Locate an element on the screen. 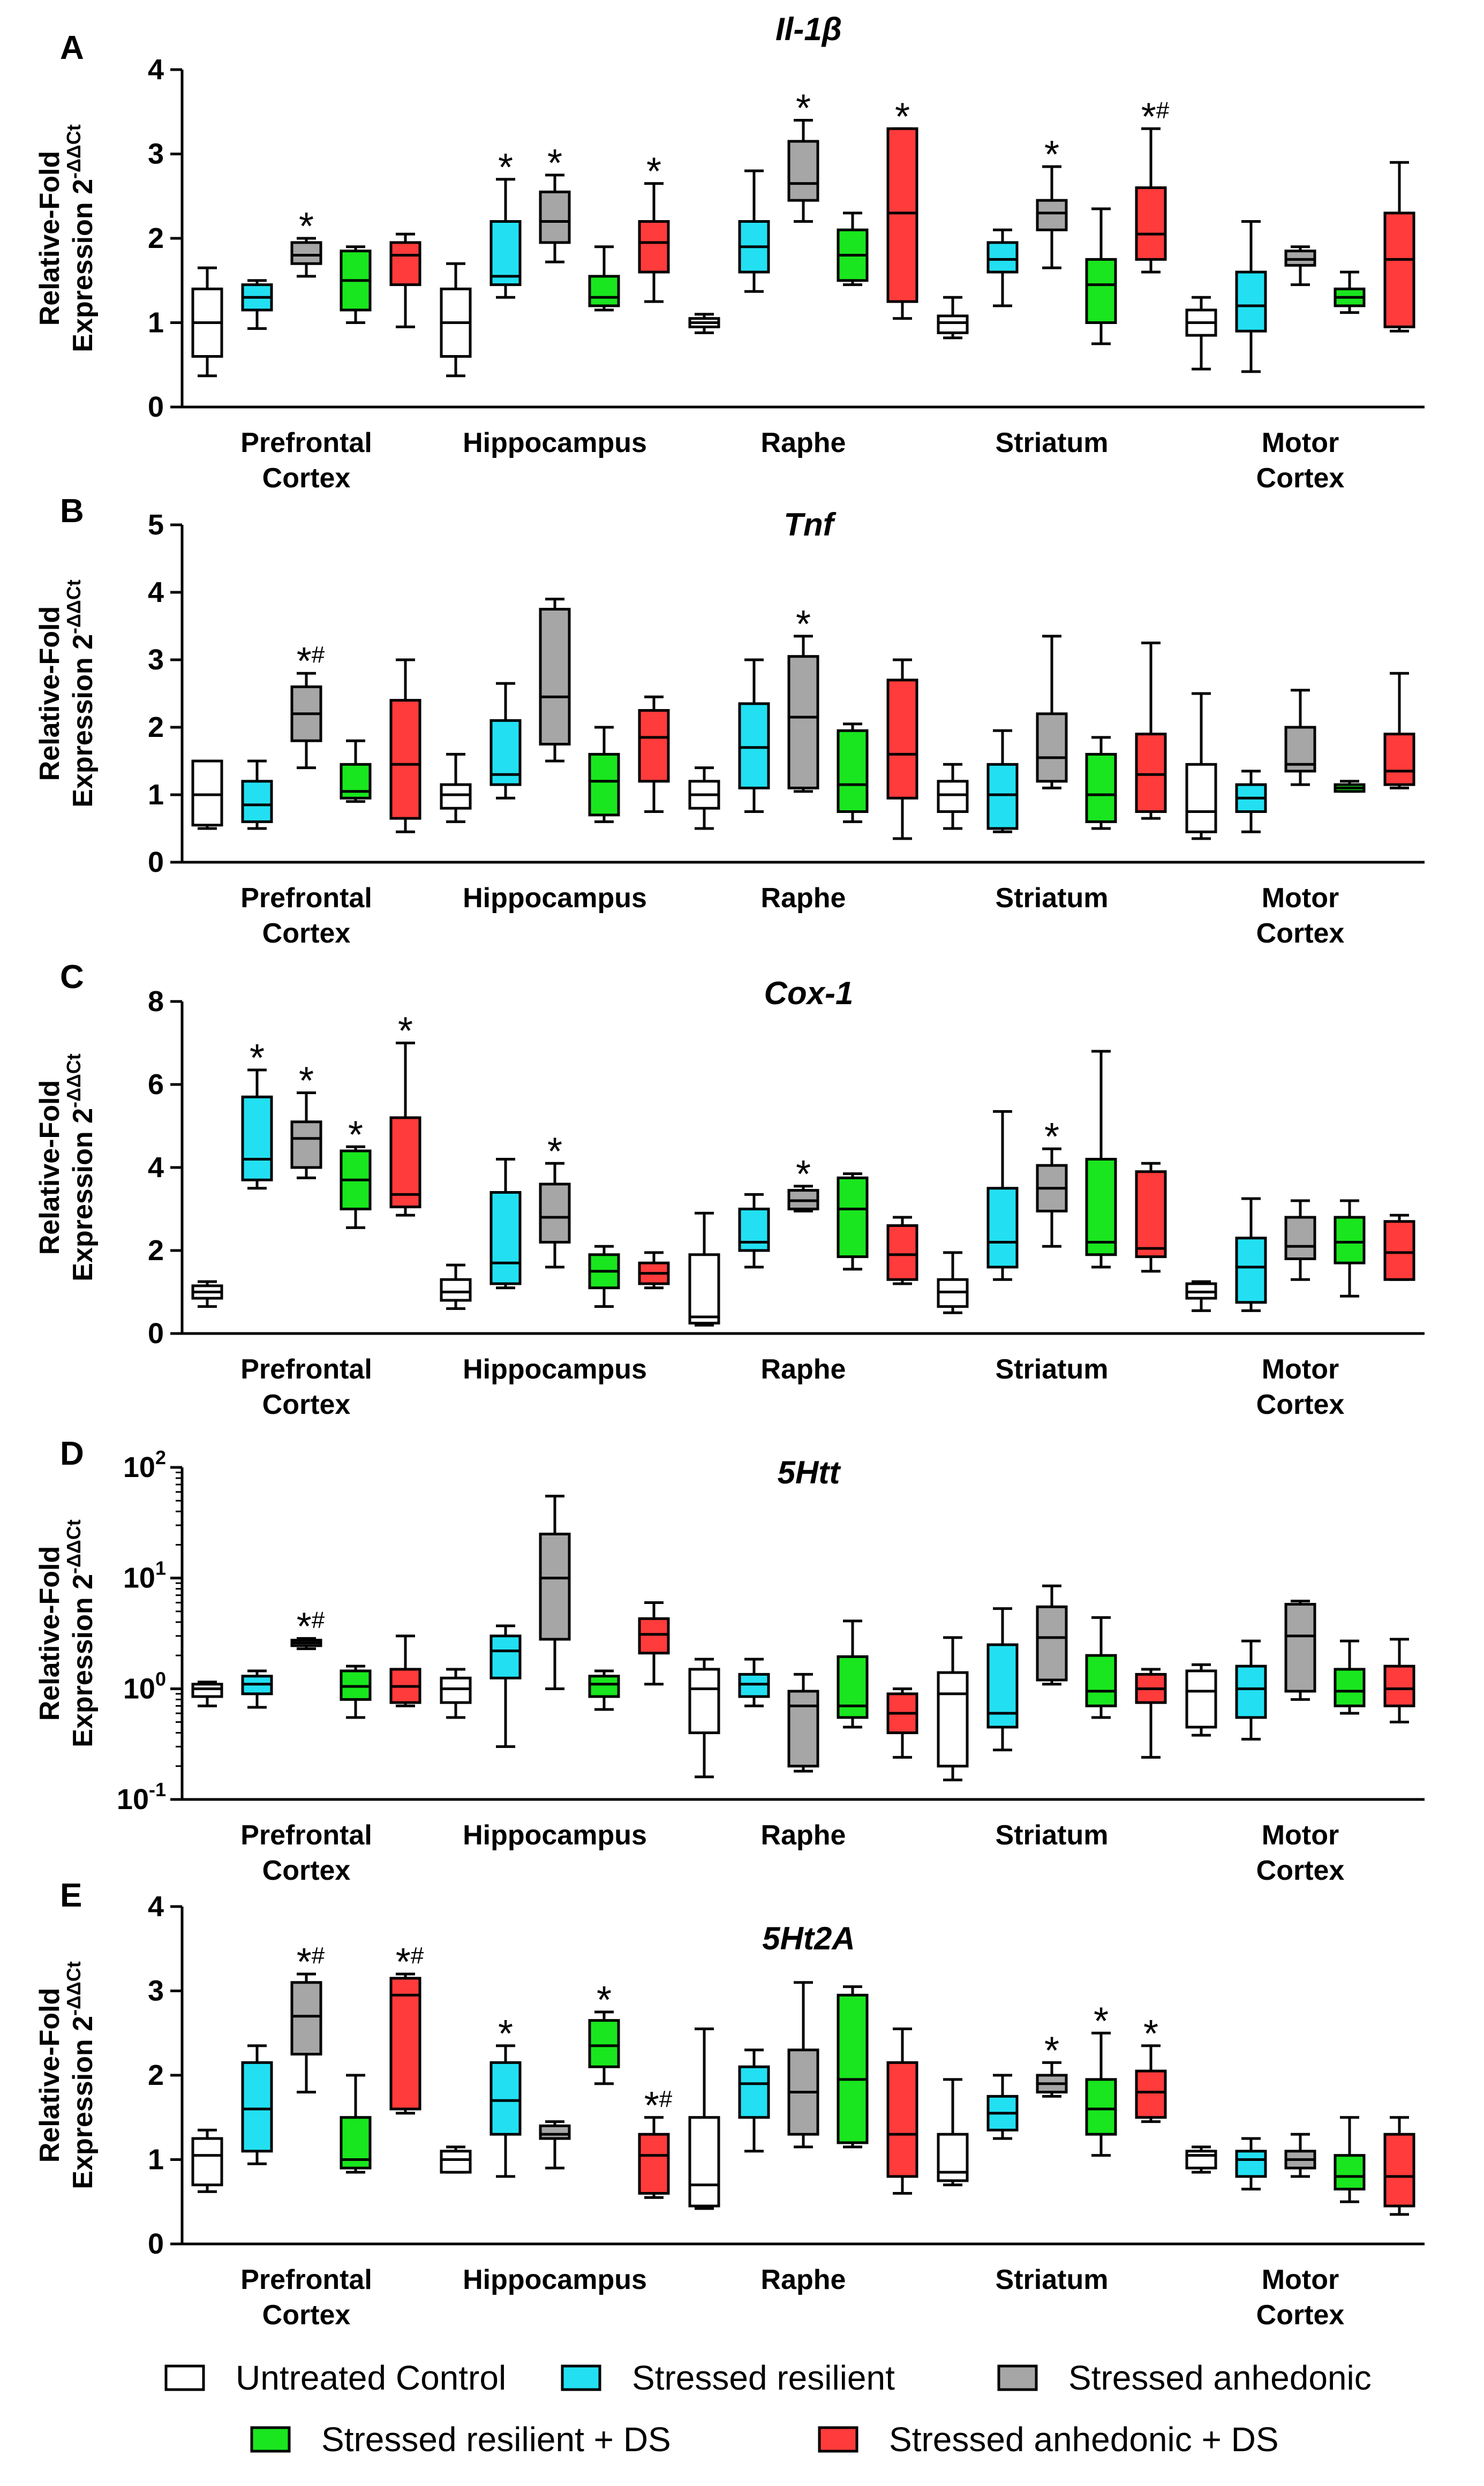 The image size is (1484, 2486). panel-letter: B is located at coordinates (72, 511).